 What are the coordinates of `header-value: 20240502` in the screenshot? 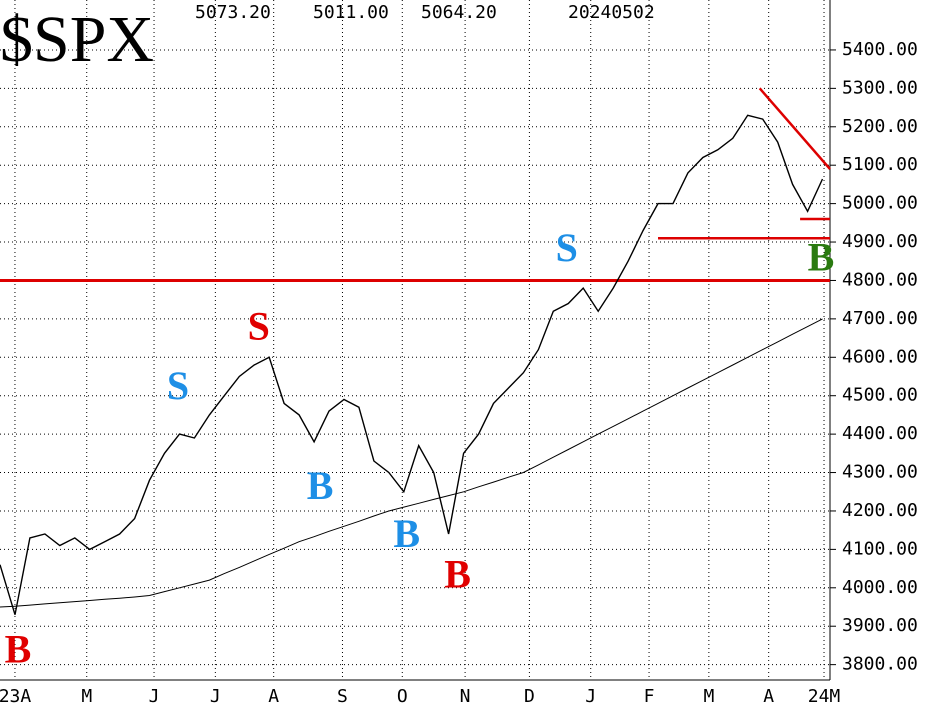 It's located at (611, 12).